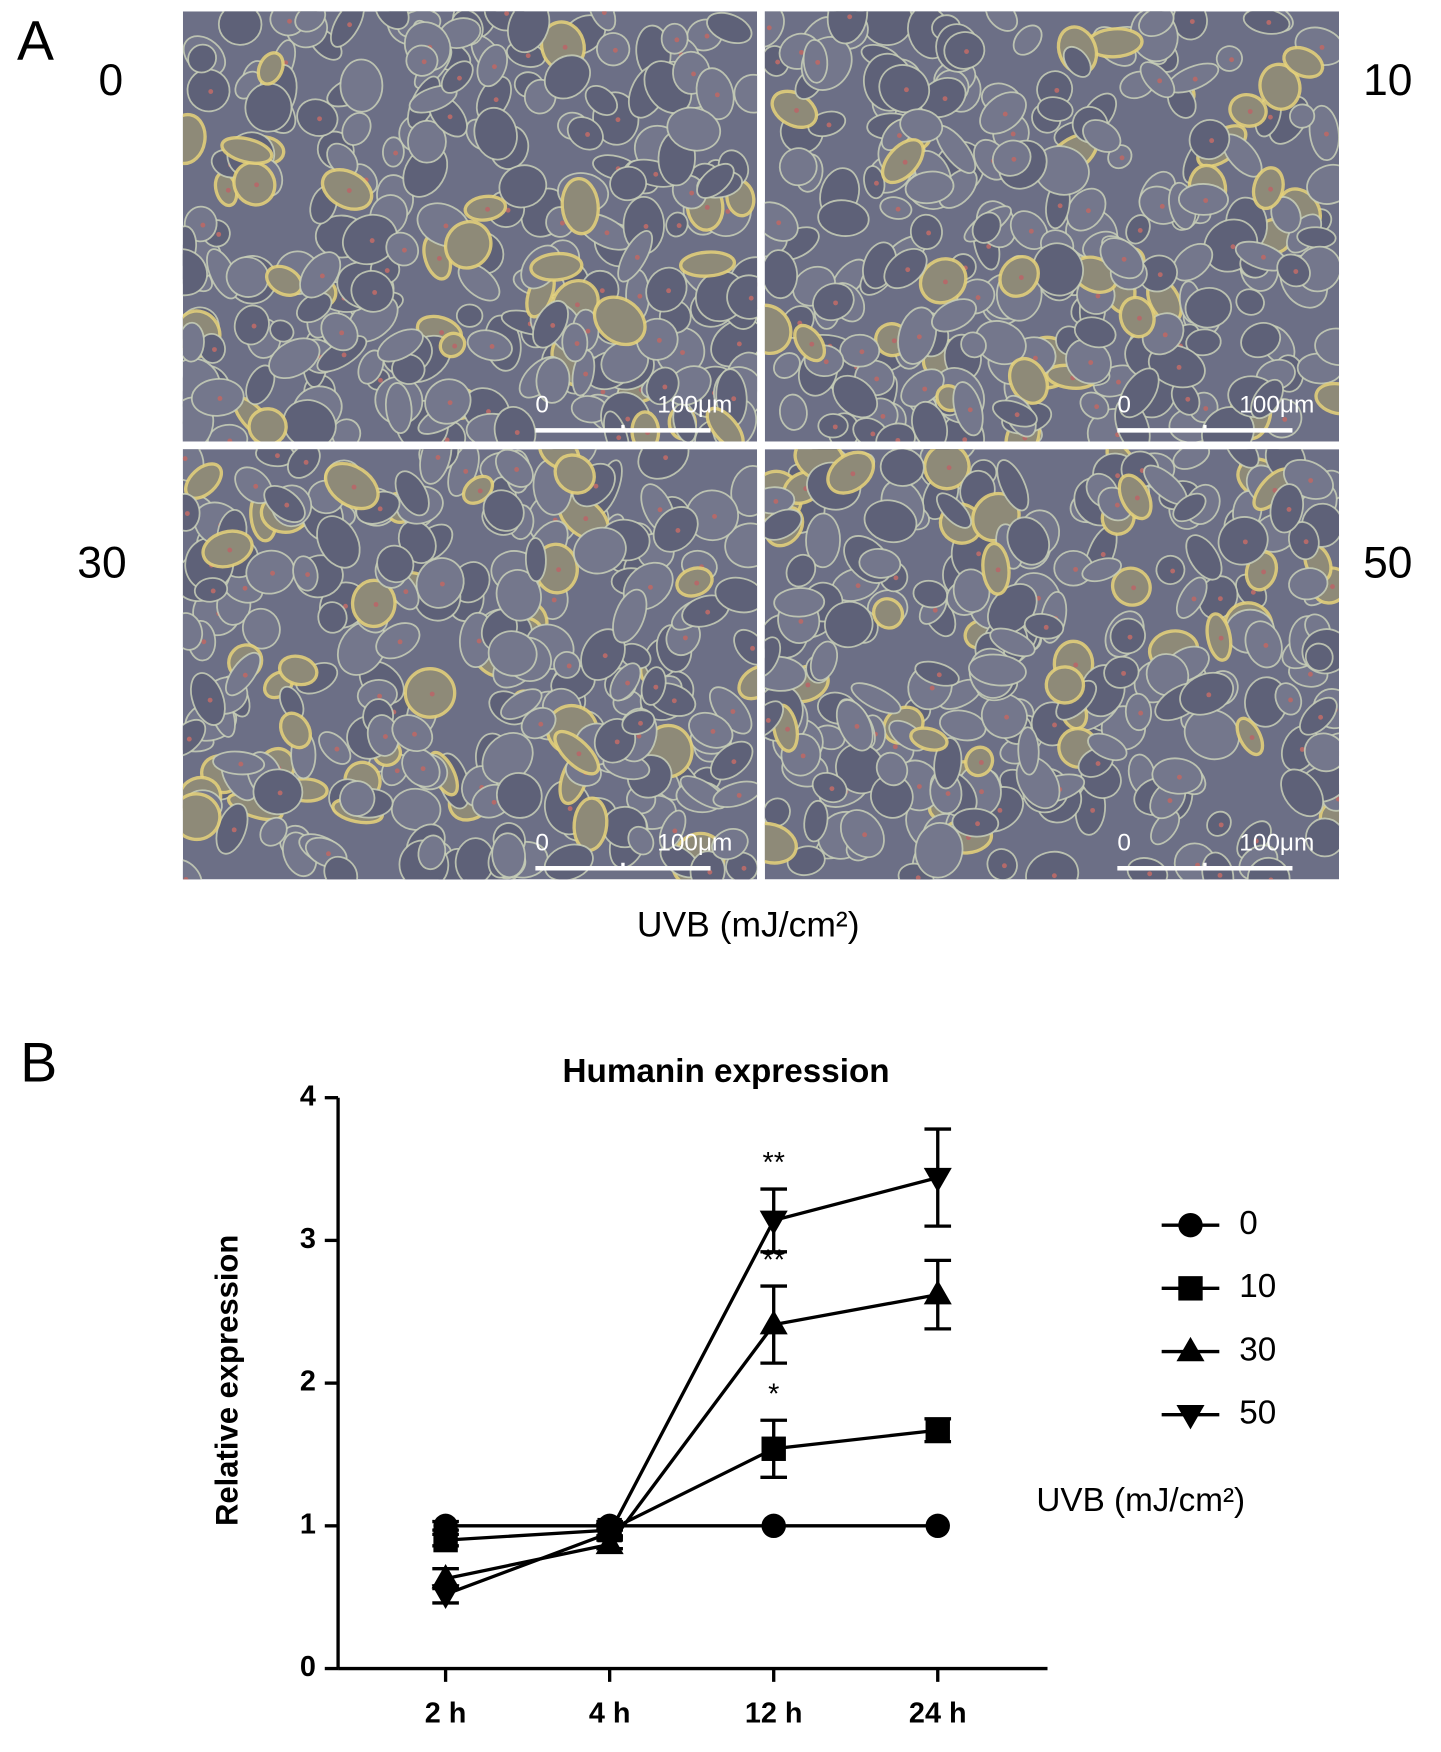 This screenshot has width=1441, height=1752. What do you see at coordinates (446, 1714) in the screenshot?
I see `x-tick-label: 2 h` at bounding box center [446, 1714].